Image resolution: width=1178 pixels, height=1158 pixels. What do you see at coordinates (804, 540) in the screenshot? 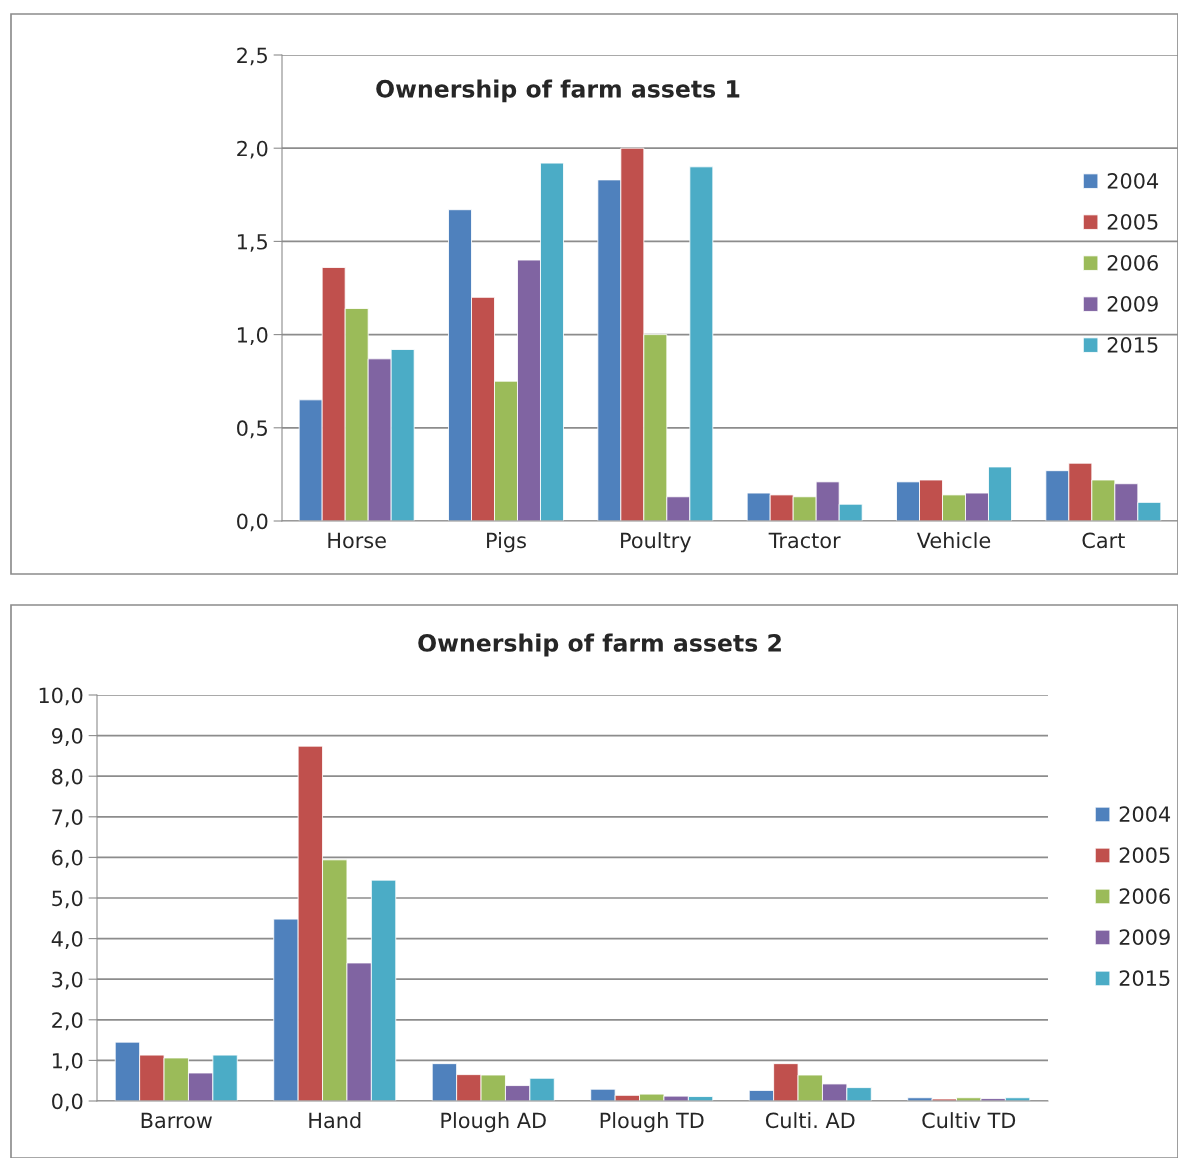
I see `x-tick-label: Tractor` at bounding box center [804, 540].